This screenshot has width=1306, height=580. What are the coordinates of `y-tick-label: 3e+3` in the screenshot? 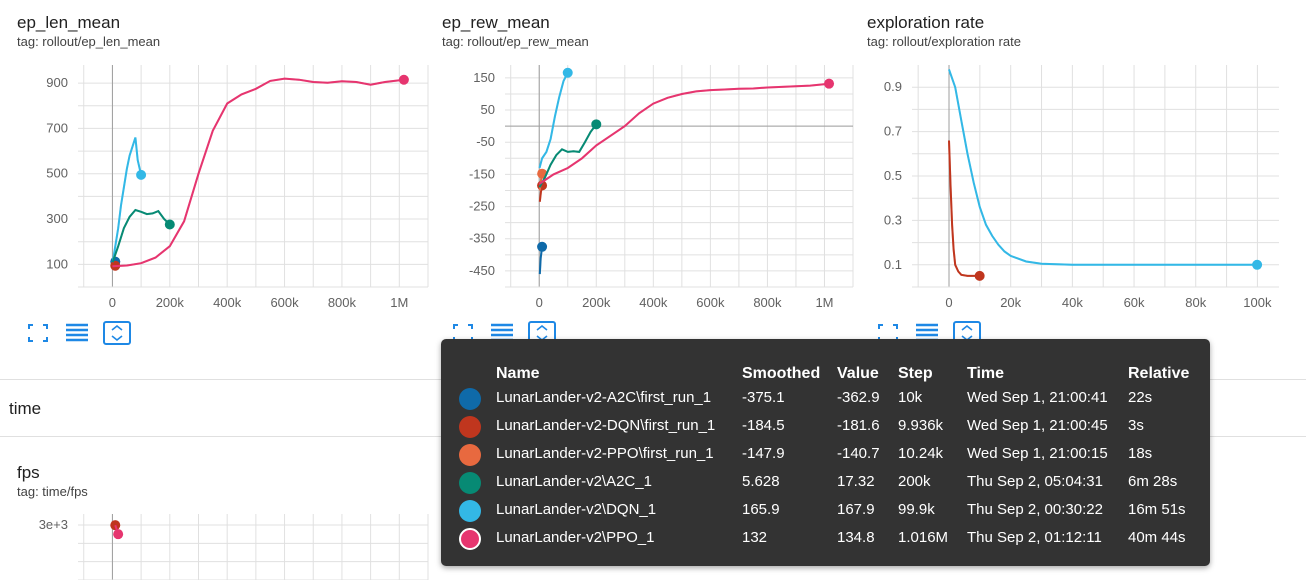 It's located at (53, 524).